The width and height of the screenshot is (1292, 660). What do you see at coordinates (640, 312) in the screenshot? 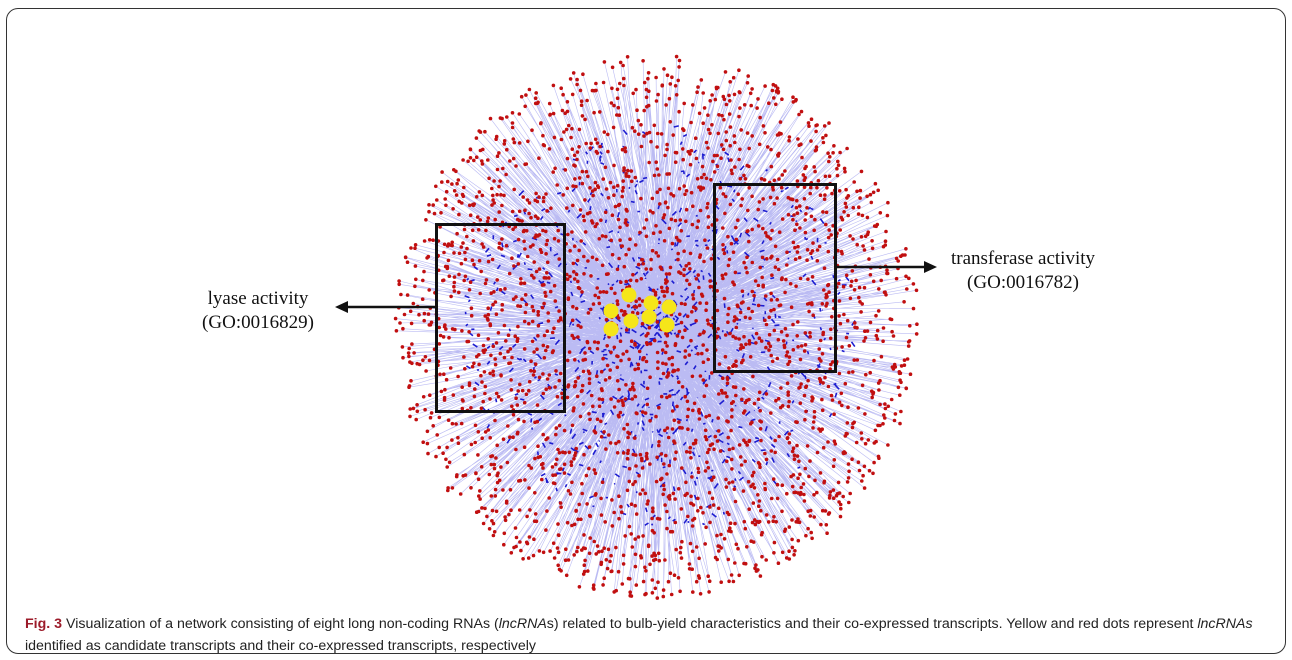
I see `candidate-lncRNA-nodes` at bounding box center [640, 312].